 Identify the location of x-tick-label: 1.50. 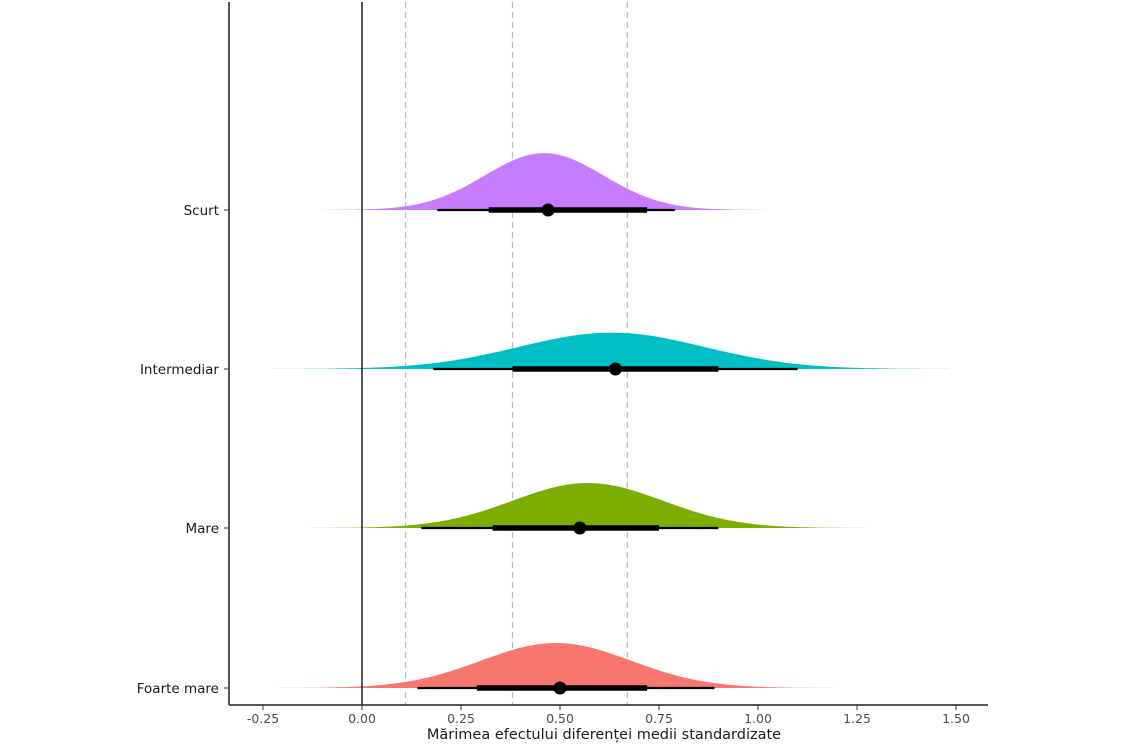
(956, 718).